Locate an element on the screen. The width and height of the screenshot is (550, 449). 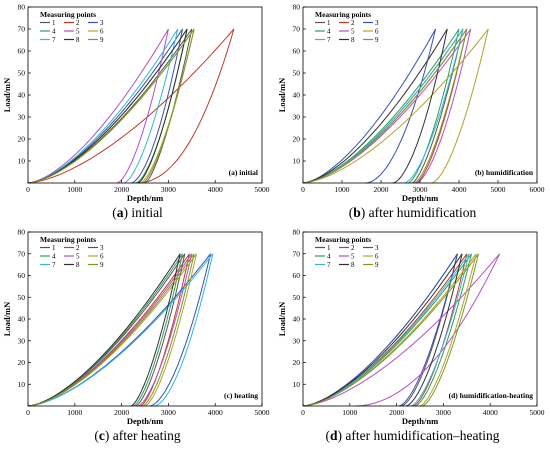
chart-a-ytick-0: 10 is located at coordinates (22, 161).